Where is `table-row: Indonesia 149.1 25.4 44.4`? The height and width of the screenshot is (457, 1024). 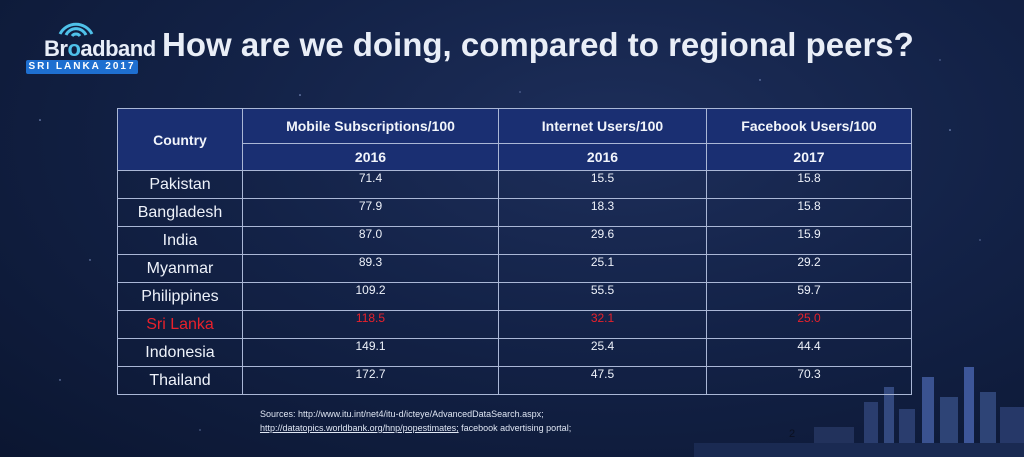 table-row: Indonesia 149.1 25.4 44.4 is located at coordinates (514, 352).